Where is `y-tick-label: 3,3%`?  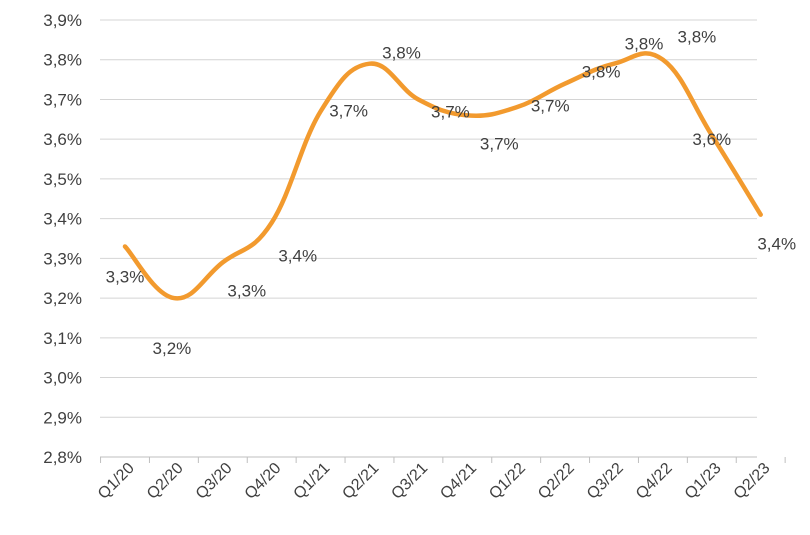 y-tick-label: 3,3% is located at coordinates (62, 258).